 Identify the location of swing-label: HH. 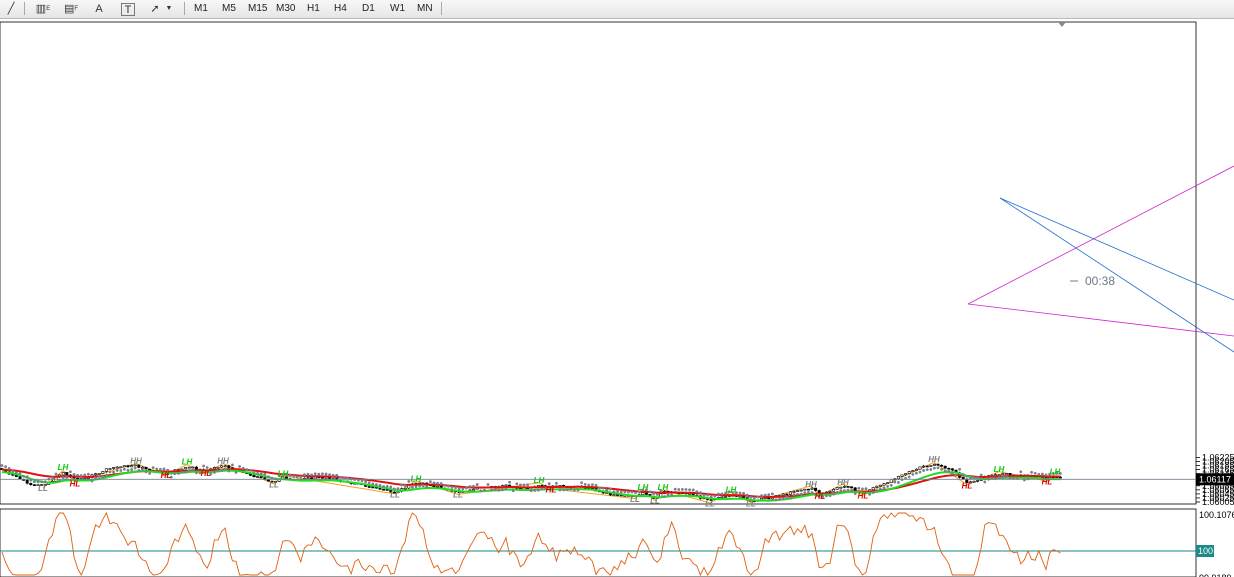
(843, 482).